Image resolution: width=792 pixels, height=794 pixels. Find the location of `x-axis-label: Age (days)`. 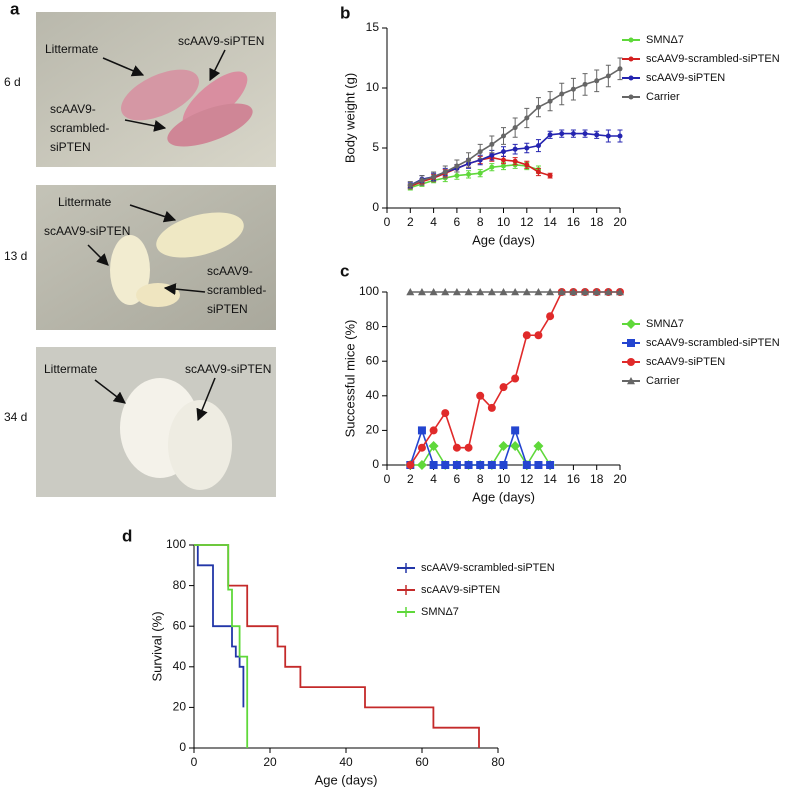

x-axis-label: Age (days) is located at coordinates (346, 779).